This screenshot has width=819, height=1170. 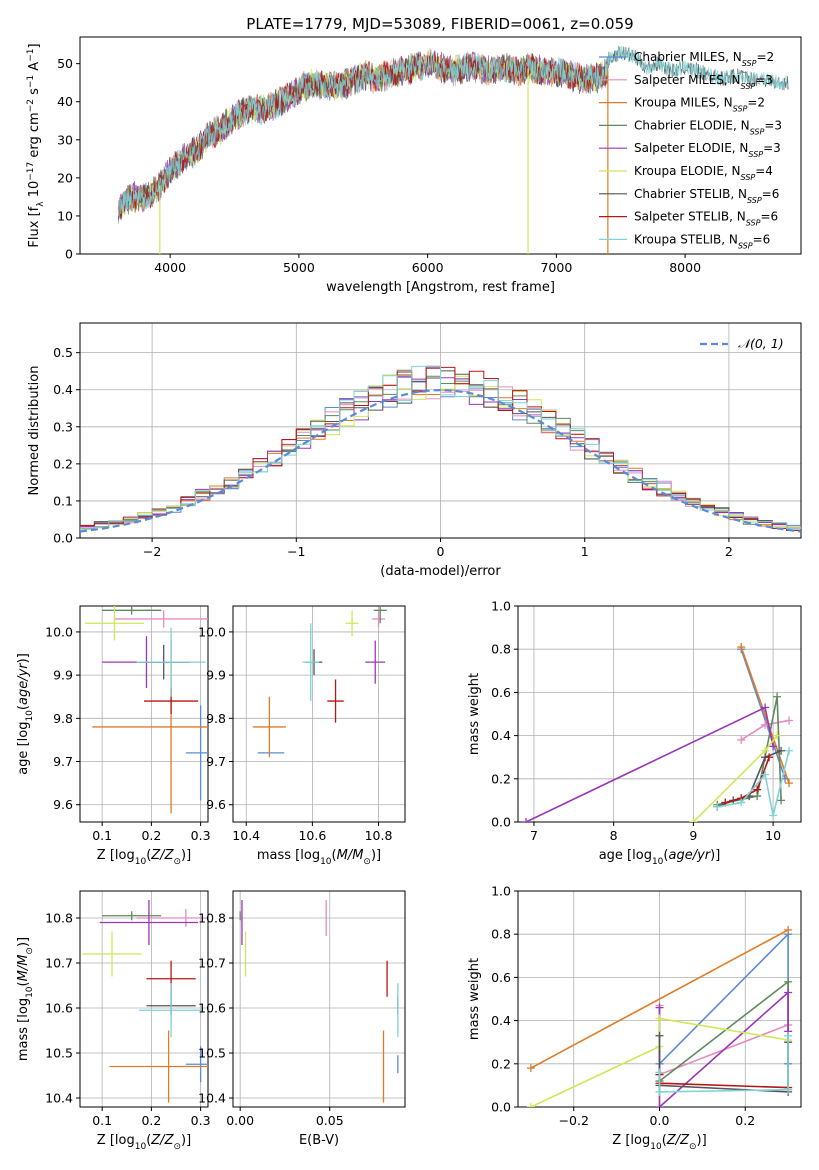 I want to click on legend-label: Kroupa ELODIE, NSSP=4, so click(x=703, y=173).